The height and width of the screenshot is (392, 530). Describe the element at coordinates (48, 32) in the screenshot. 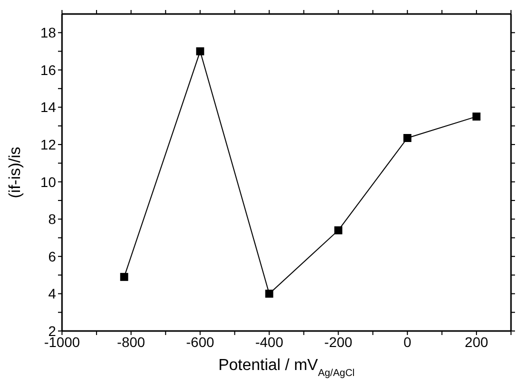

I see `y-tick-label: 18` at that location.